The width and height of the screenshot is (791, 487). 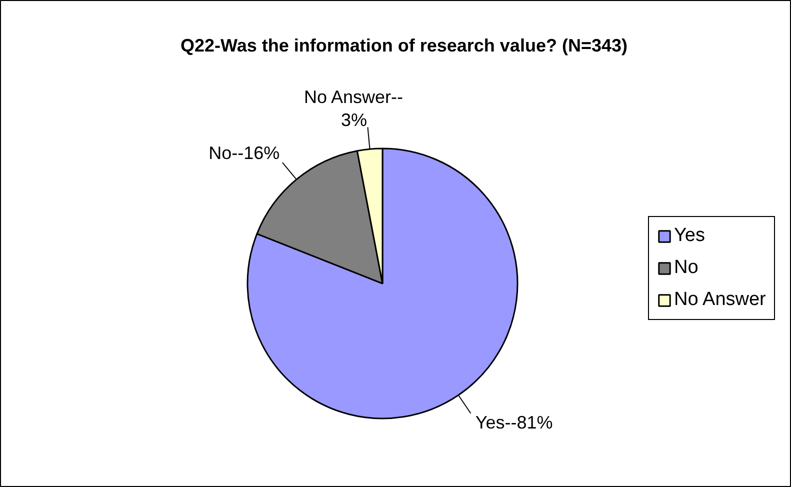 What do you see at coordinates (353, 108) in the screenshot?
I see `data-label: No Answer-- 3%` at bounding box center [353, 108].